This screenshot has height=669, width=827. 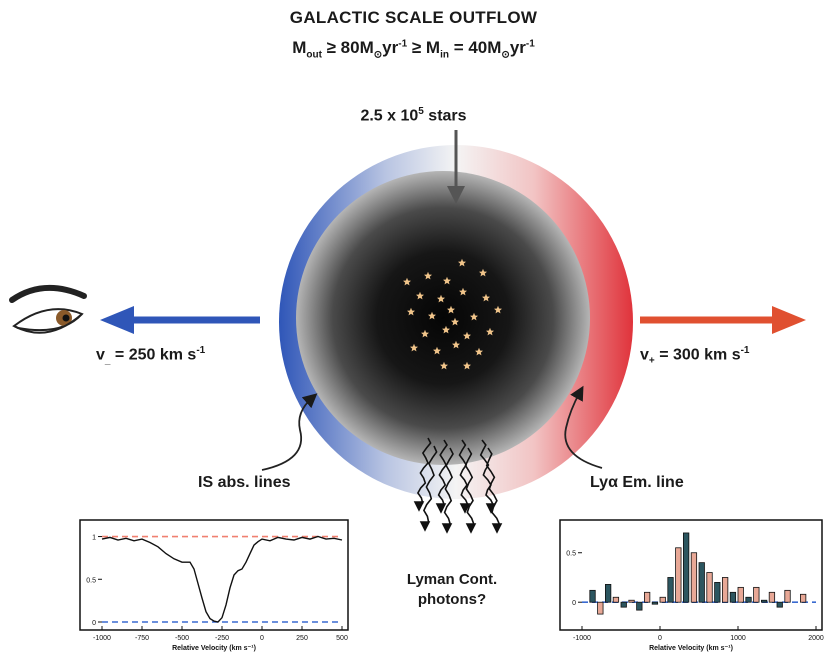 What do you see at coordinates (142, 638) in the screenshot?
I see `x-tick-label: -750` at bounding box center [142, 638].